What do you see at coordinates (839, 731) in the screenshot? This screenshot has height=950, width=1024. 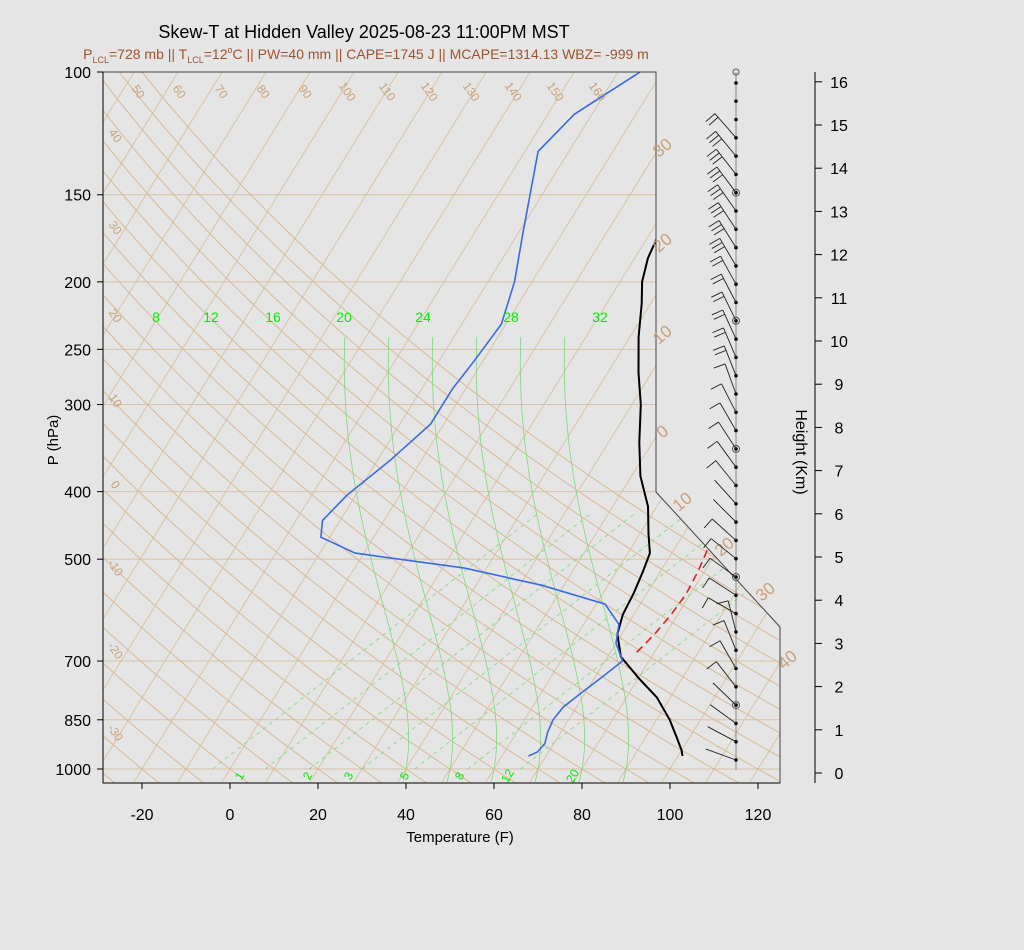 I see `height-tick-label: 1` at bounding box center [839, 731].